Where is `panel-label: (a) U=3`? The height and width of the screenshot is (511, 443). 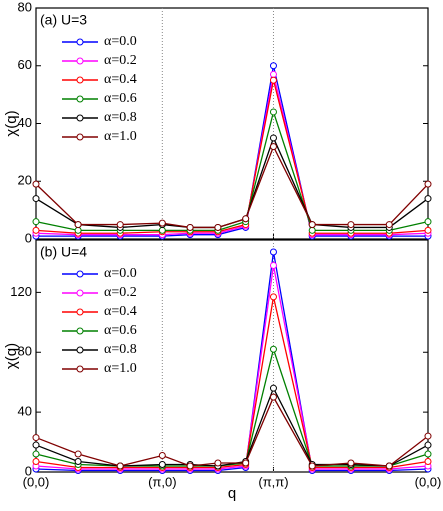
panel-label: (a) U=3 is located at coordinates (63, 20).